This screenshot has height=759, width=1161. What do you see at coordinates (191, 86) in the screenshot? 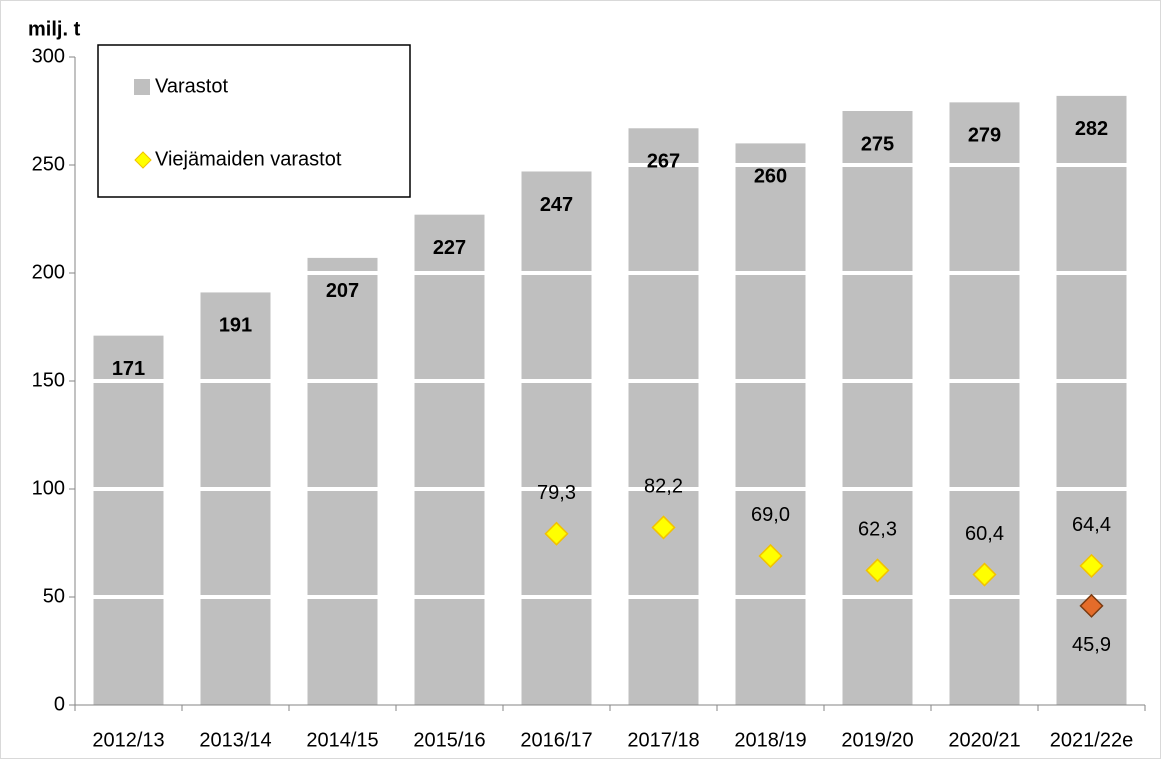
I see `legend-label: Varastot` at bounding box center [191, 86].